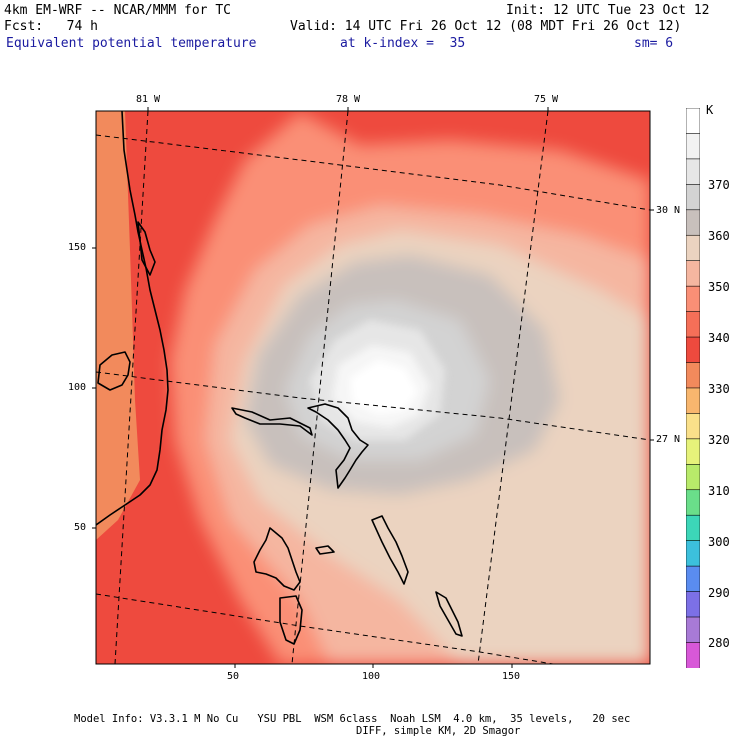 This screenshot has height=740, width=740. I want to click on exuma-cays, so click(449, 614).